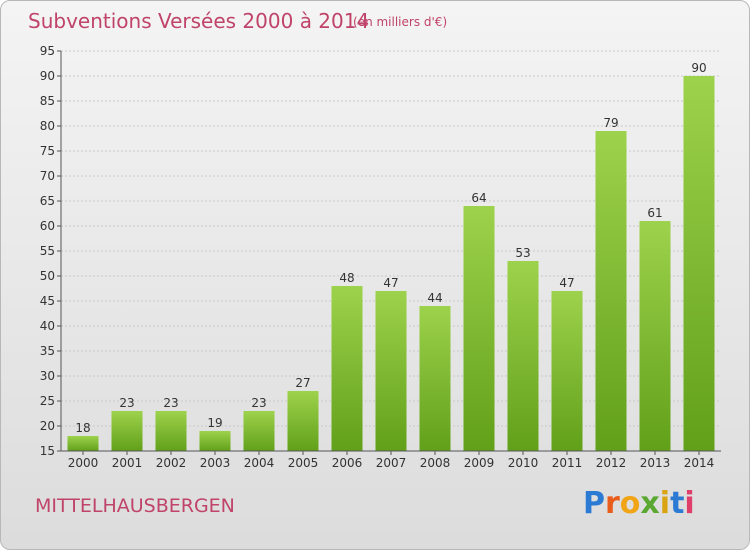 The image size is (750, 550). I want to click on x-tick-label: 2004, so click(259, 463).